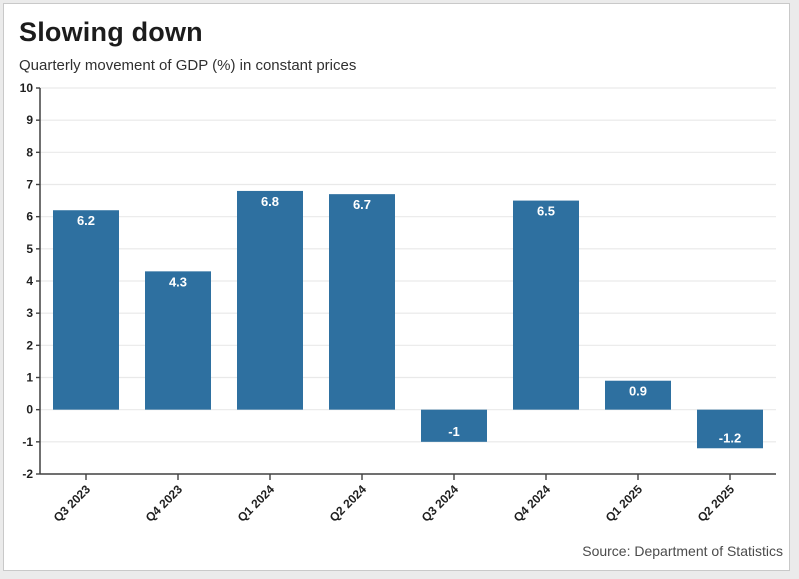 Image resolution: width=799 pixels, height=579 pixels. I want to click on y-tick-label: 1, so click(29, 378).